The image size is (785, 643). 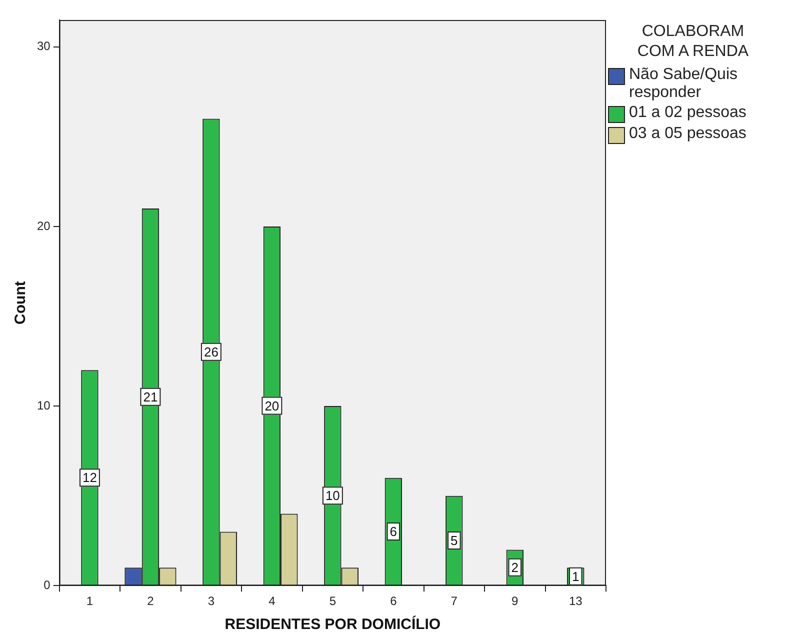 What do you see at coordinates (90, 601) in the screenshot?
I see `x-tick-label: 1` at bounding box center [90, 601].